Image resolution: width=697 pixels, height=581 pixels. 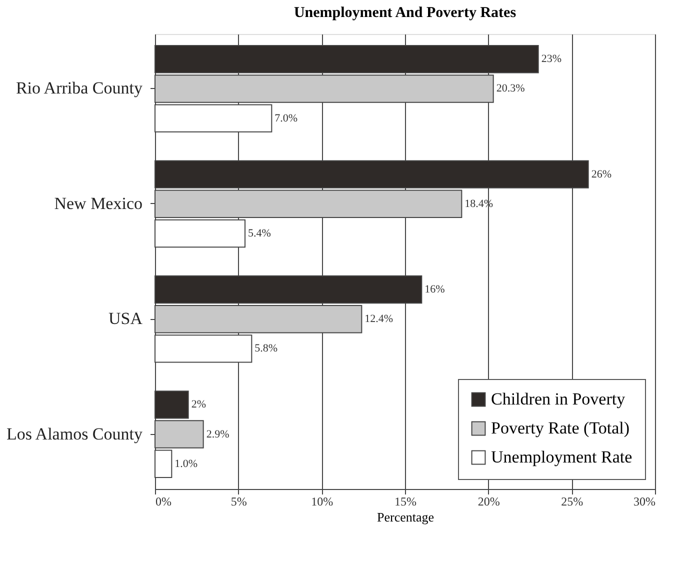 What do you see at coordinates (379, 319) in the screenshot?
I see `data-label: 12.4%` at bounding box center [379, 319].